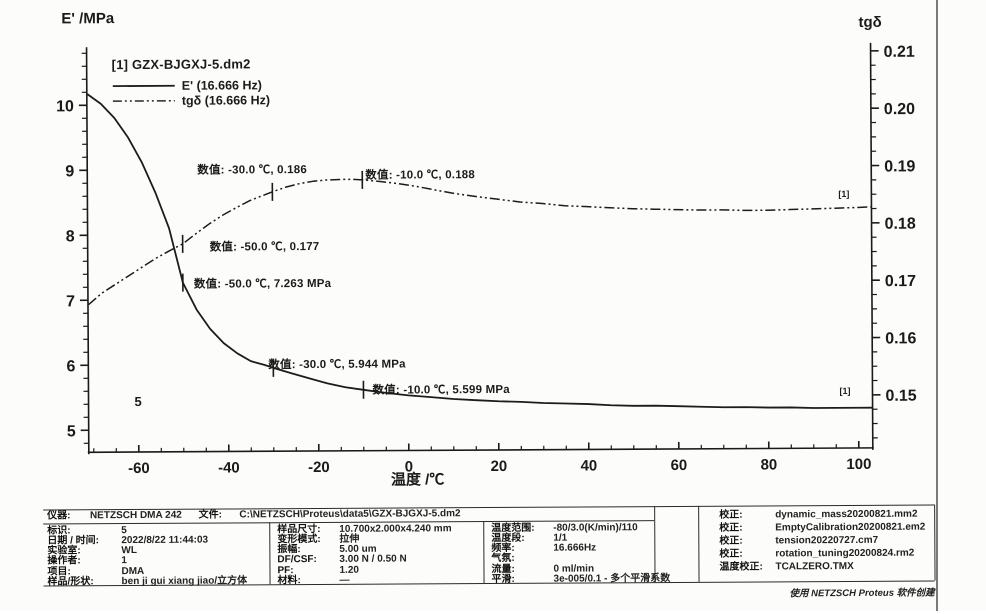  What do you see at coordinates (420, 174) in the screenshot?
I see `annotation-tgd-minus10: 数值: -10.0 ℃, 0.188` at bounding box center [420, 174].